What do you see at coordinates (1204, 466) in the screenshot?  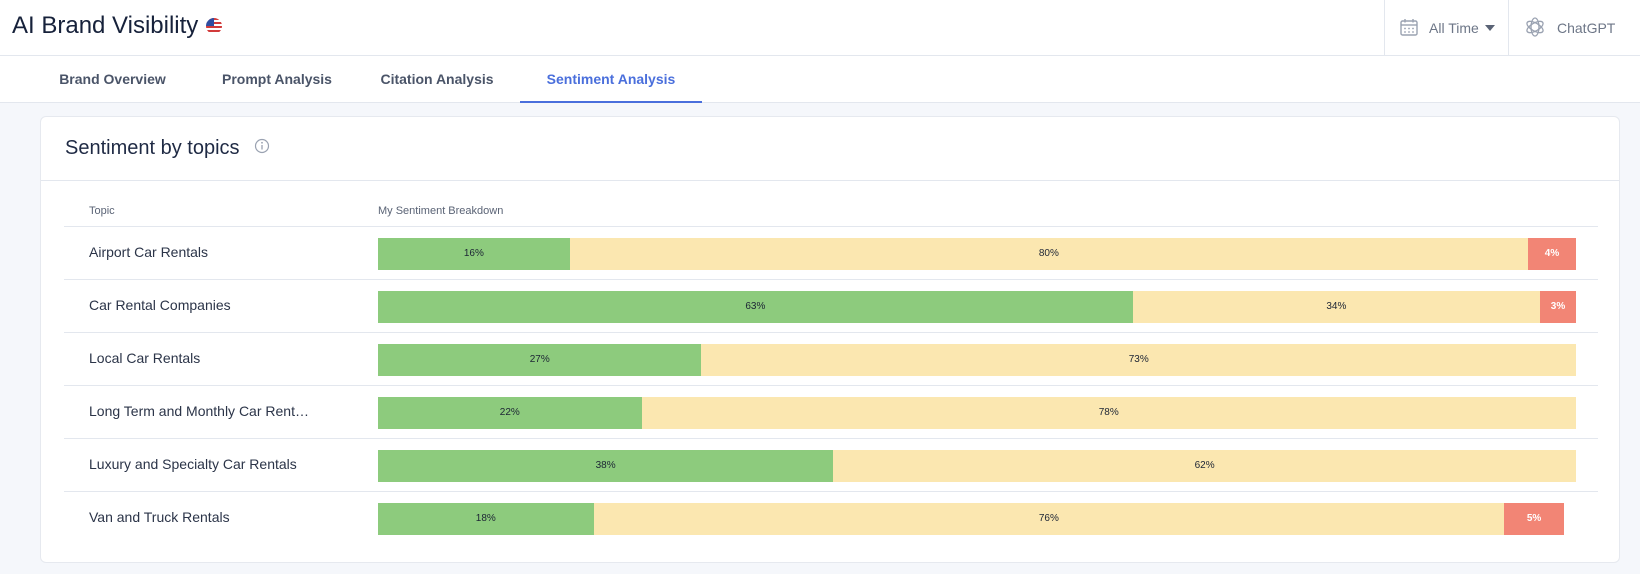 I see `sentiment-neutral-segment: 62%` at bounding box center [1204, 466].